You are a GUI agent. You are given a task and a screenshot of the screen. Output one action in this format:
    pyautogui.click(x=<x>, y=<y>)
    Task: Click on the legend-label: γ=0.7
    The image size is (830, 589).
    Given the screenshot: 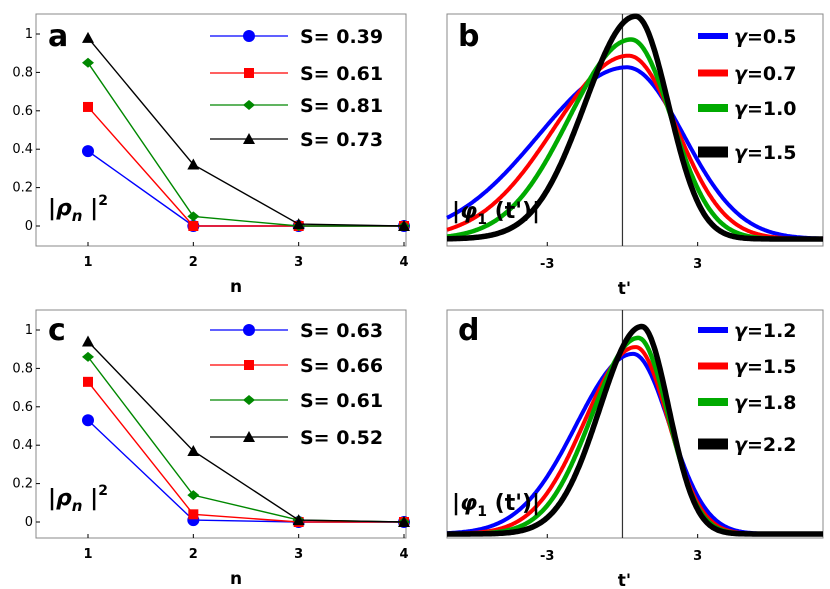 What is the action you would take?
    pyautogui.click(x=765, y=74)
    